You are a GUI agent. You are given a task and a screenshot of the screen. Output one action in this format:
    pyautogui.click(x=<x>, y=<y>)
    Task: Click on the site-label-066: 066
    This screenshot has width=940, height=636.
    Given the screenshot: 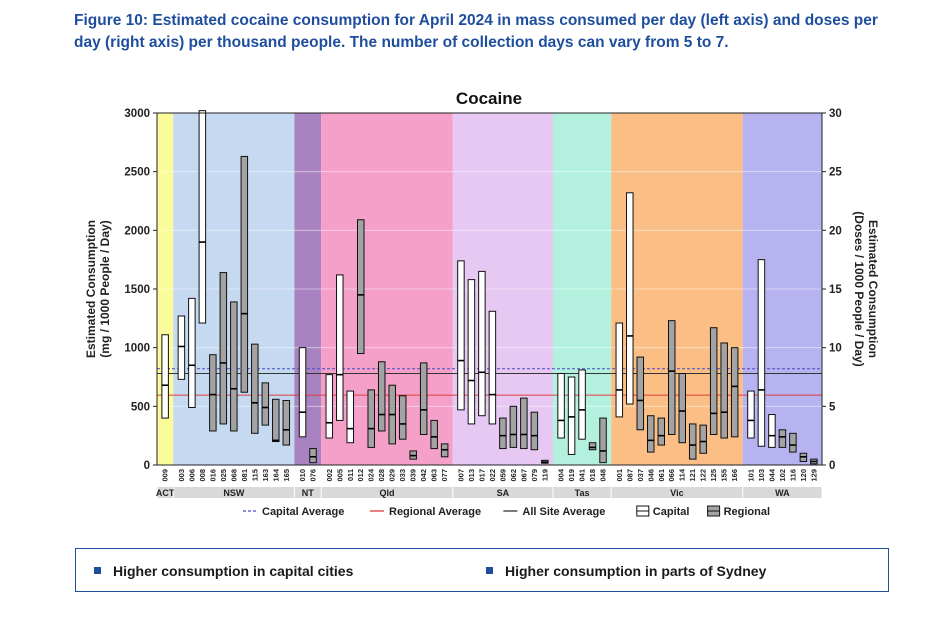 What is the action you would take?
    pyautogui.click(x=671, y=475)
    